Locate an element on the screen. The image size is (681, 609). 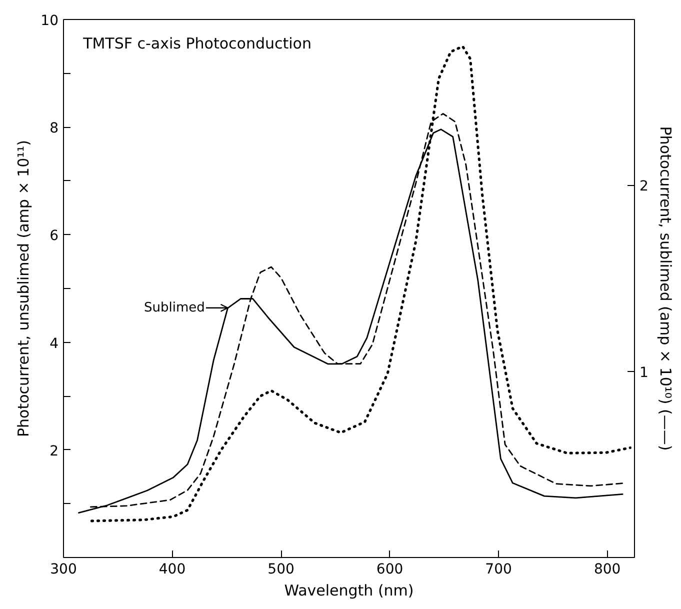
y2-tick-label: 1 is located at coordinates (644, 372).